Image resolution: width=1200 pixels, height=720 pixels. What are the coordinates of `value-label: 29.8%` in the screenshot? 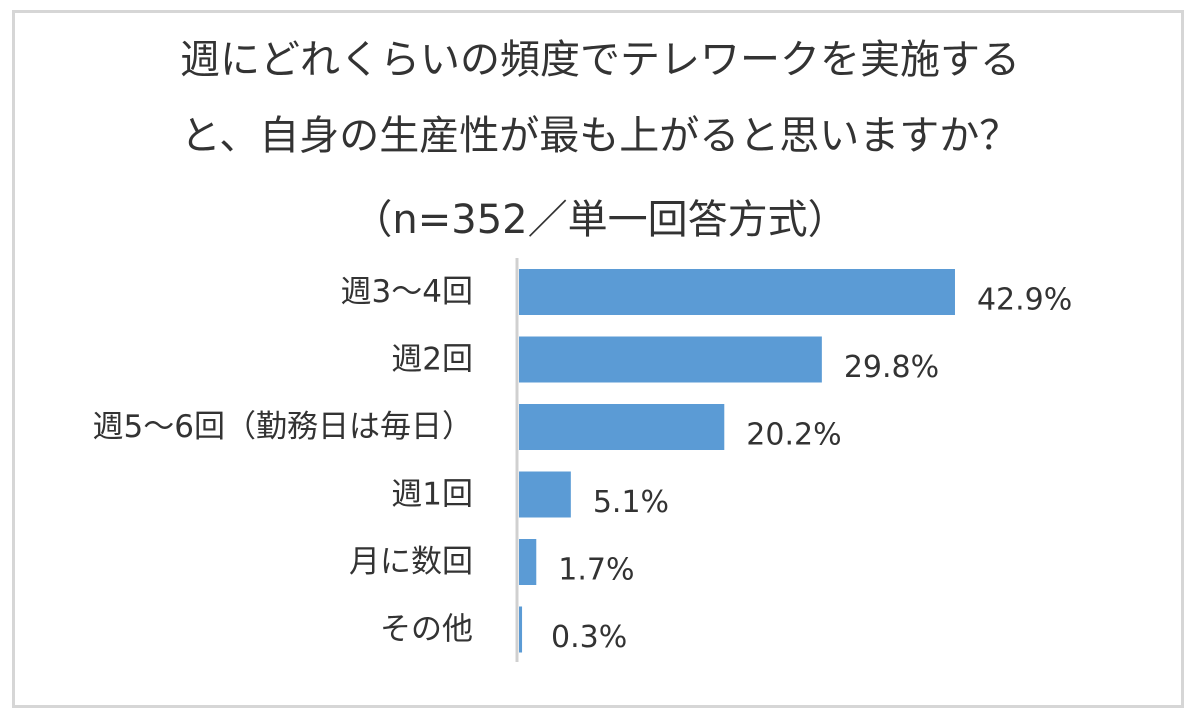 It's located at (891, 367).